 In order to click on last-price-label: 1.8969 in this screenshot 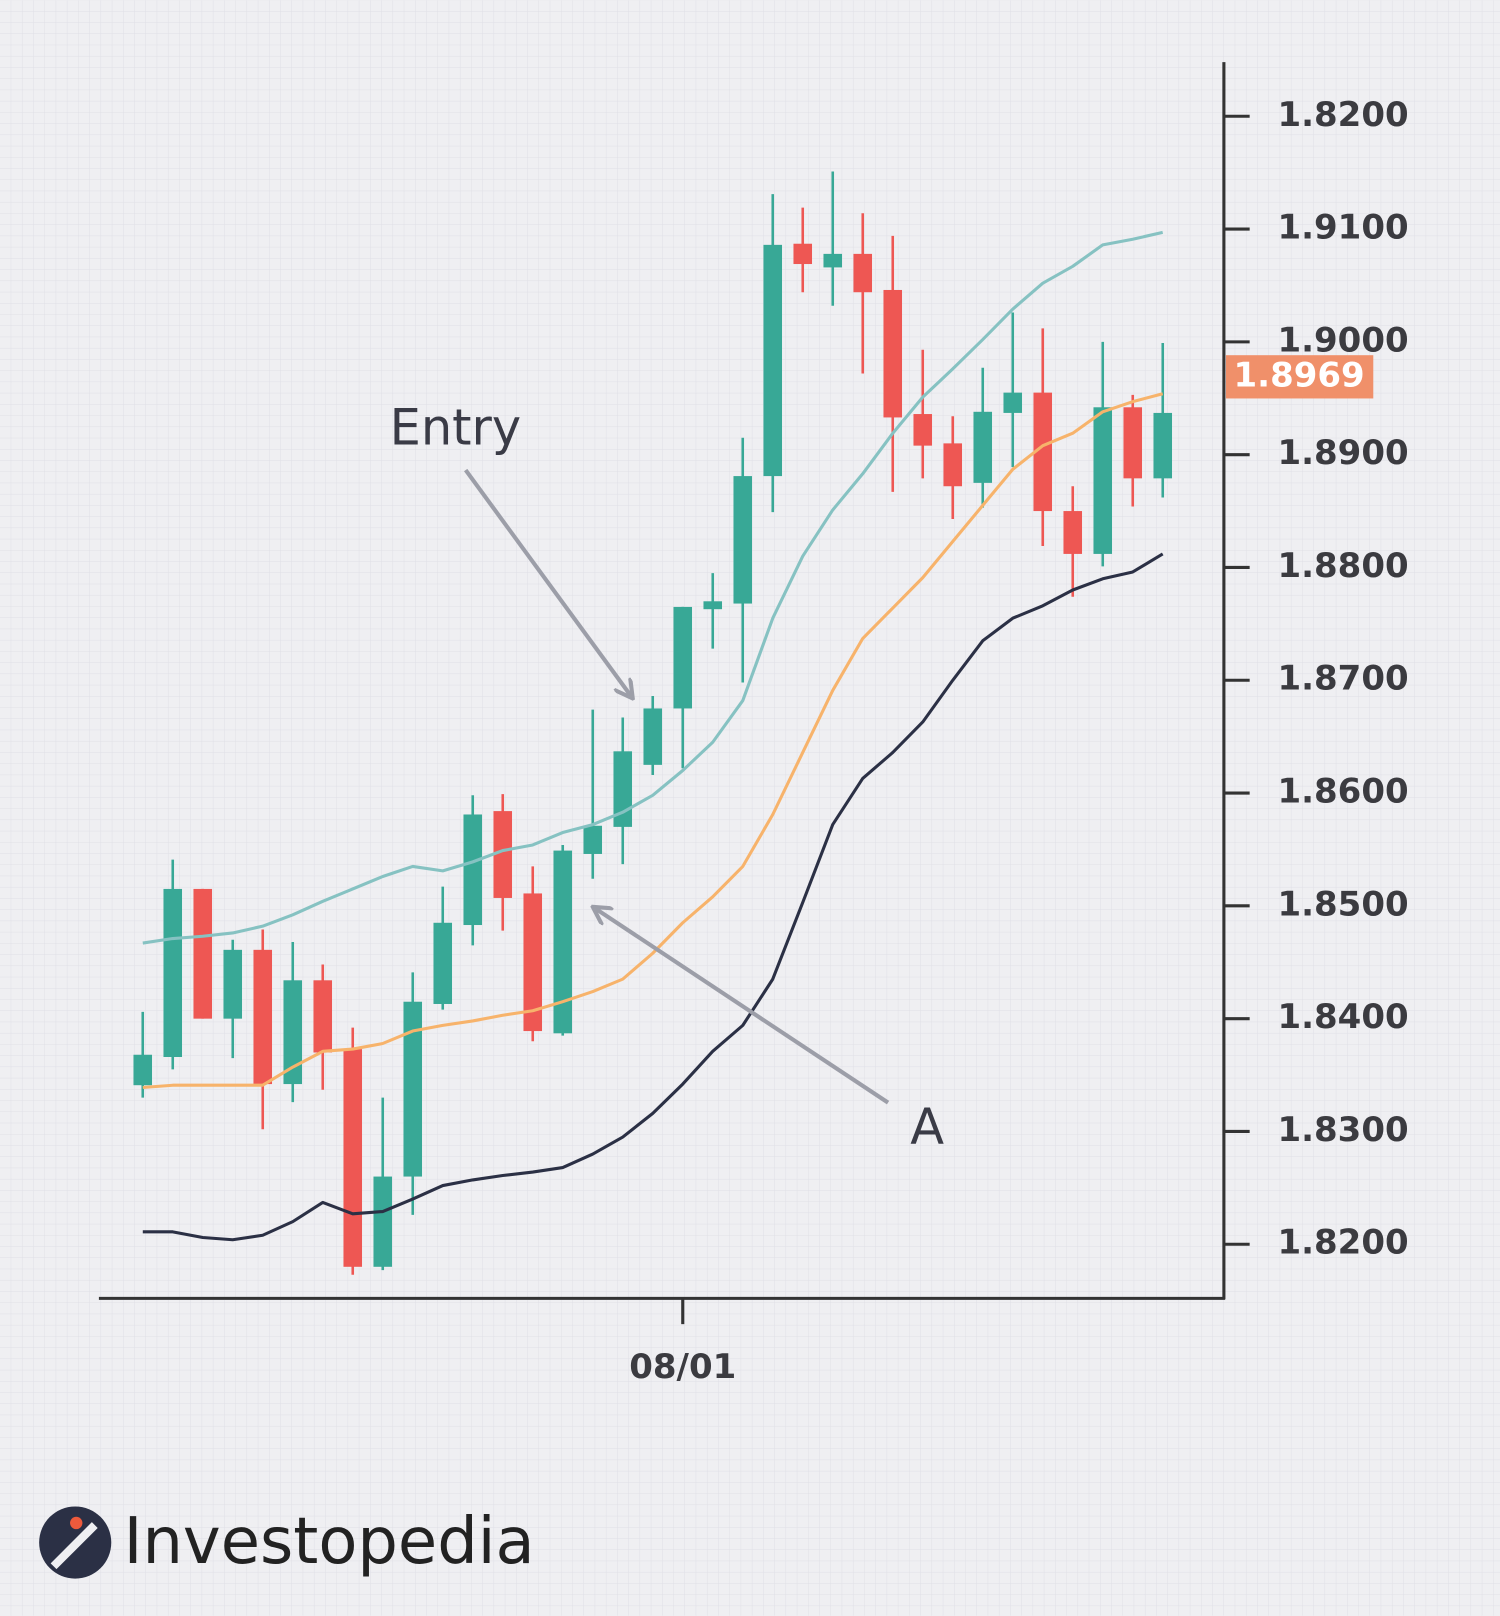, I will do `click(1299, 375)`.